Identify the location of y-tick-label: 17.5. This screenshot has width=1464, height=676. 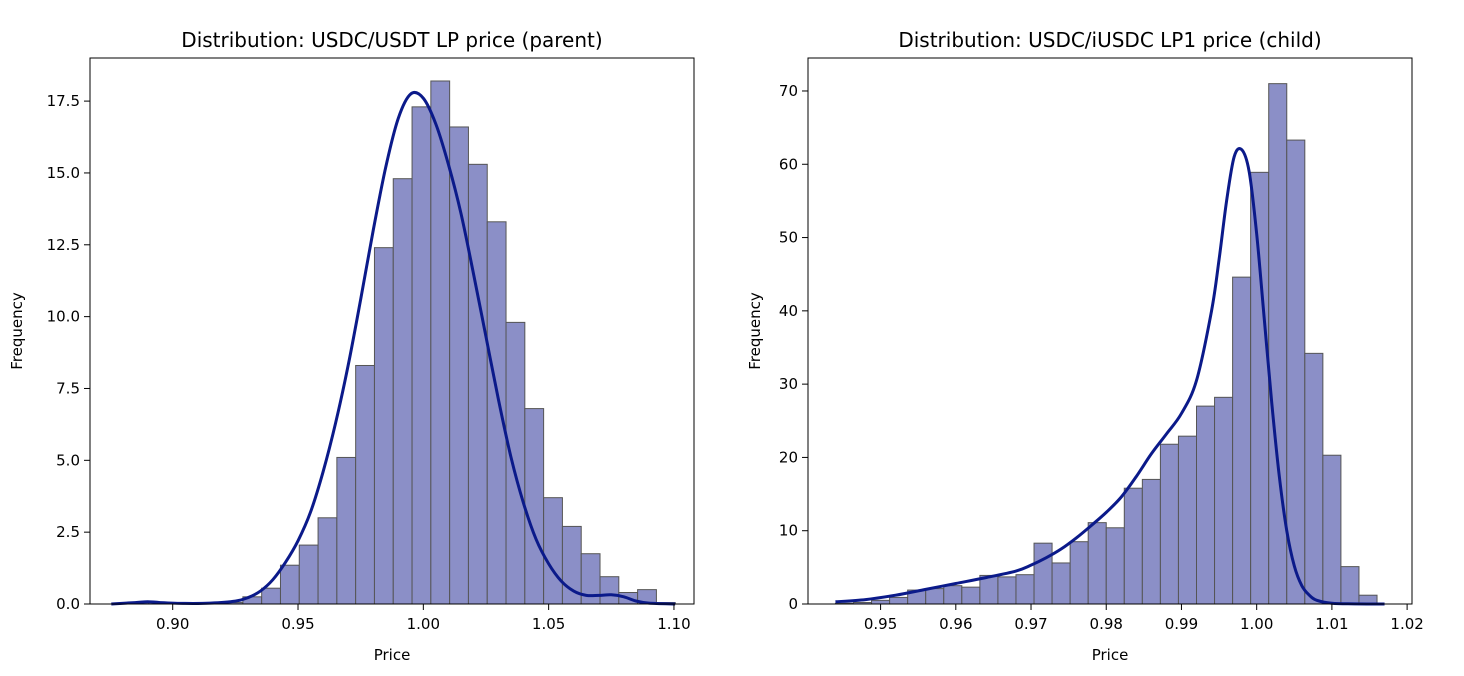
(63, 101).